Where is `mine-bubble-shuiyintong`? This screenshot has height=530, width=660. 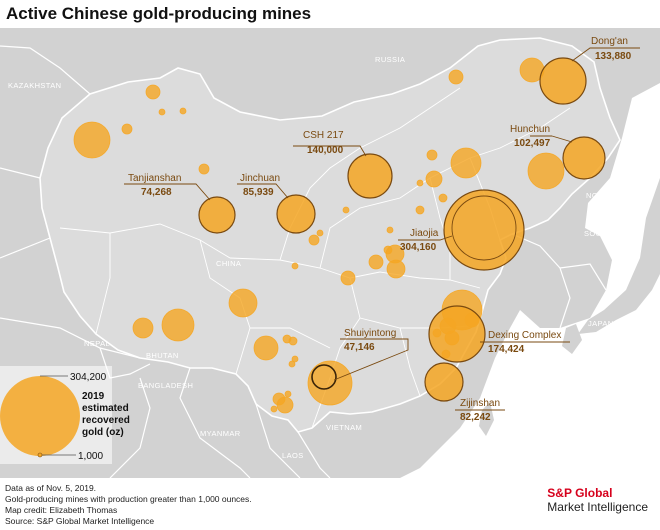
mine-bubble-shuiyintong is located at coordinates (324, 377).